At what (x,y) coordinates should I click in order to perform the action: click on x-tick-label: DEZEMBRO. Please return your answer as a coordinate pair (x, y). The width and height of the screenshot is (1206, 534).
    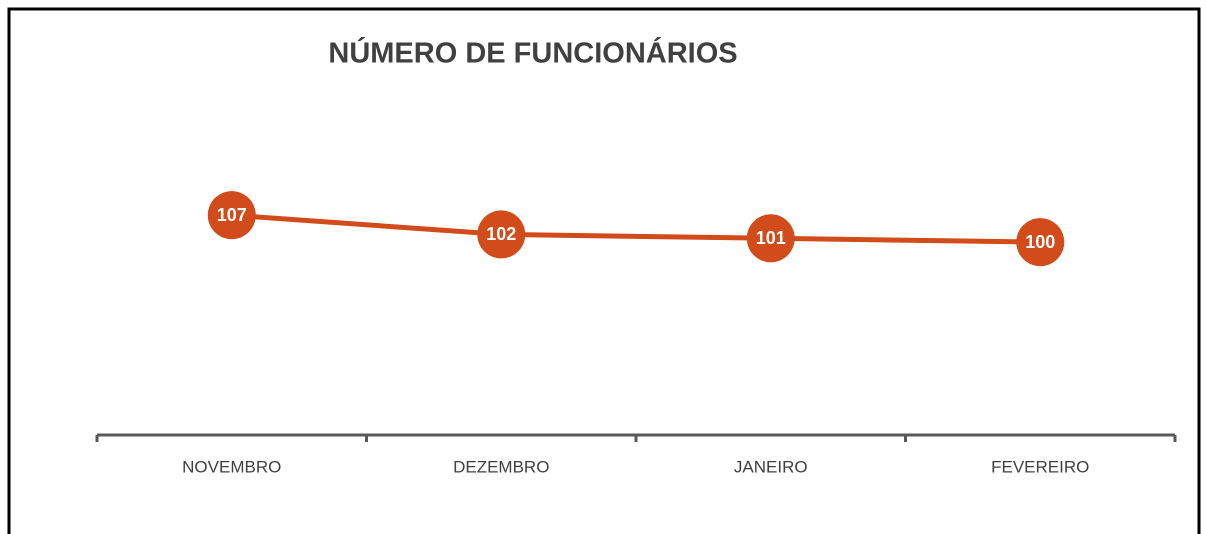
    Looking at the image, I should click on (501, 466).